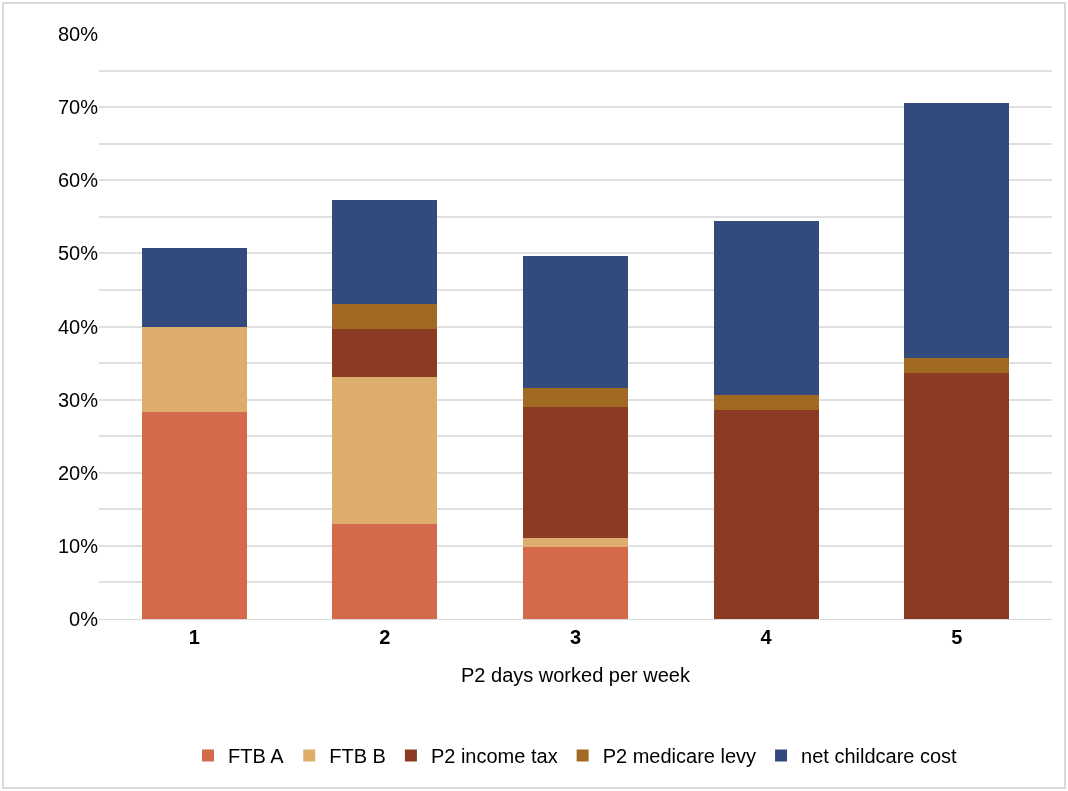 The width and height of the screenshot is (1068, 791). Describe the element at coordinates (194, 637) in the screenshot. I see `x-tick-label: 1` at that location.